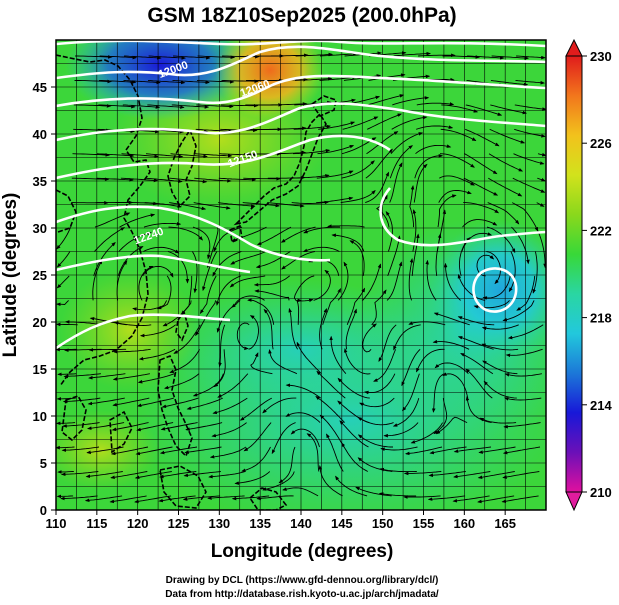  I want to click on lat-tick-label: 20, so click(40, 322).